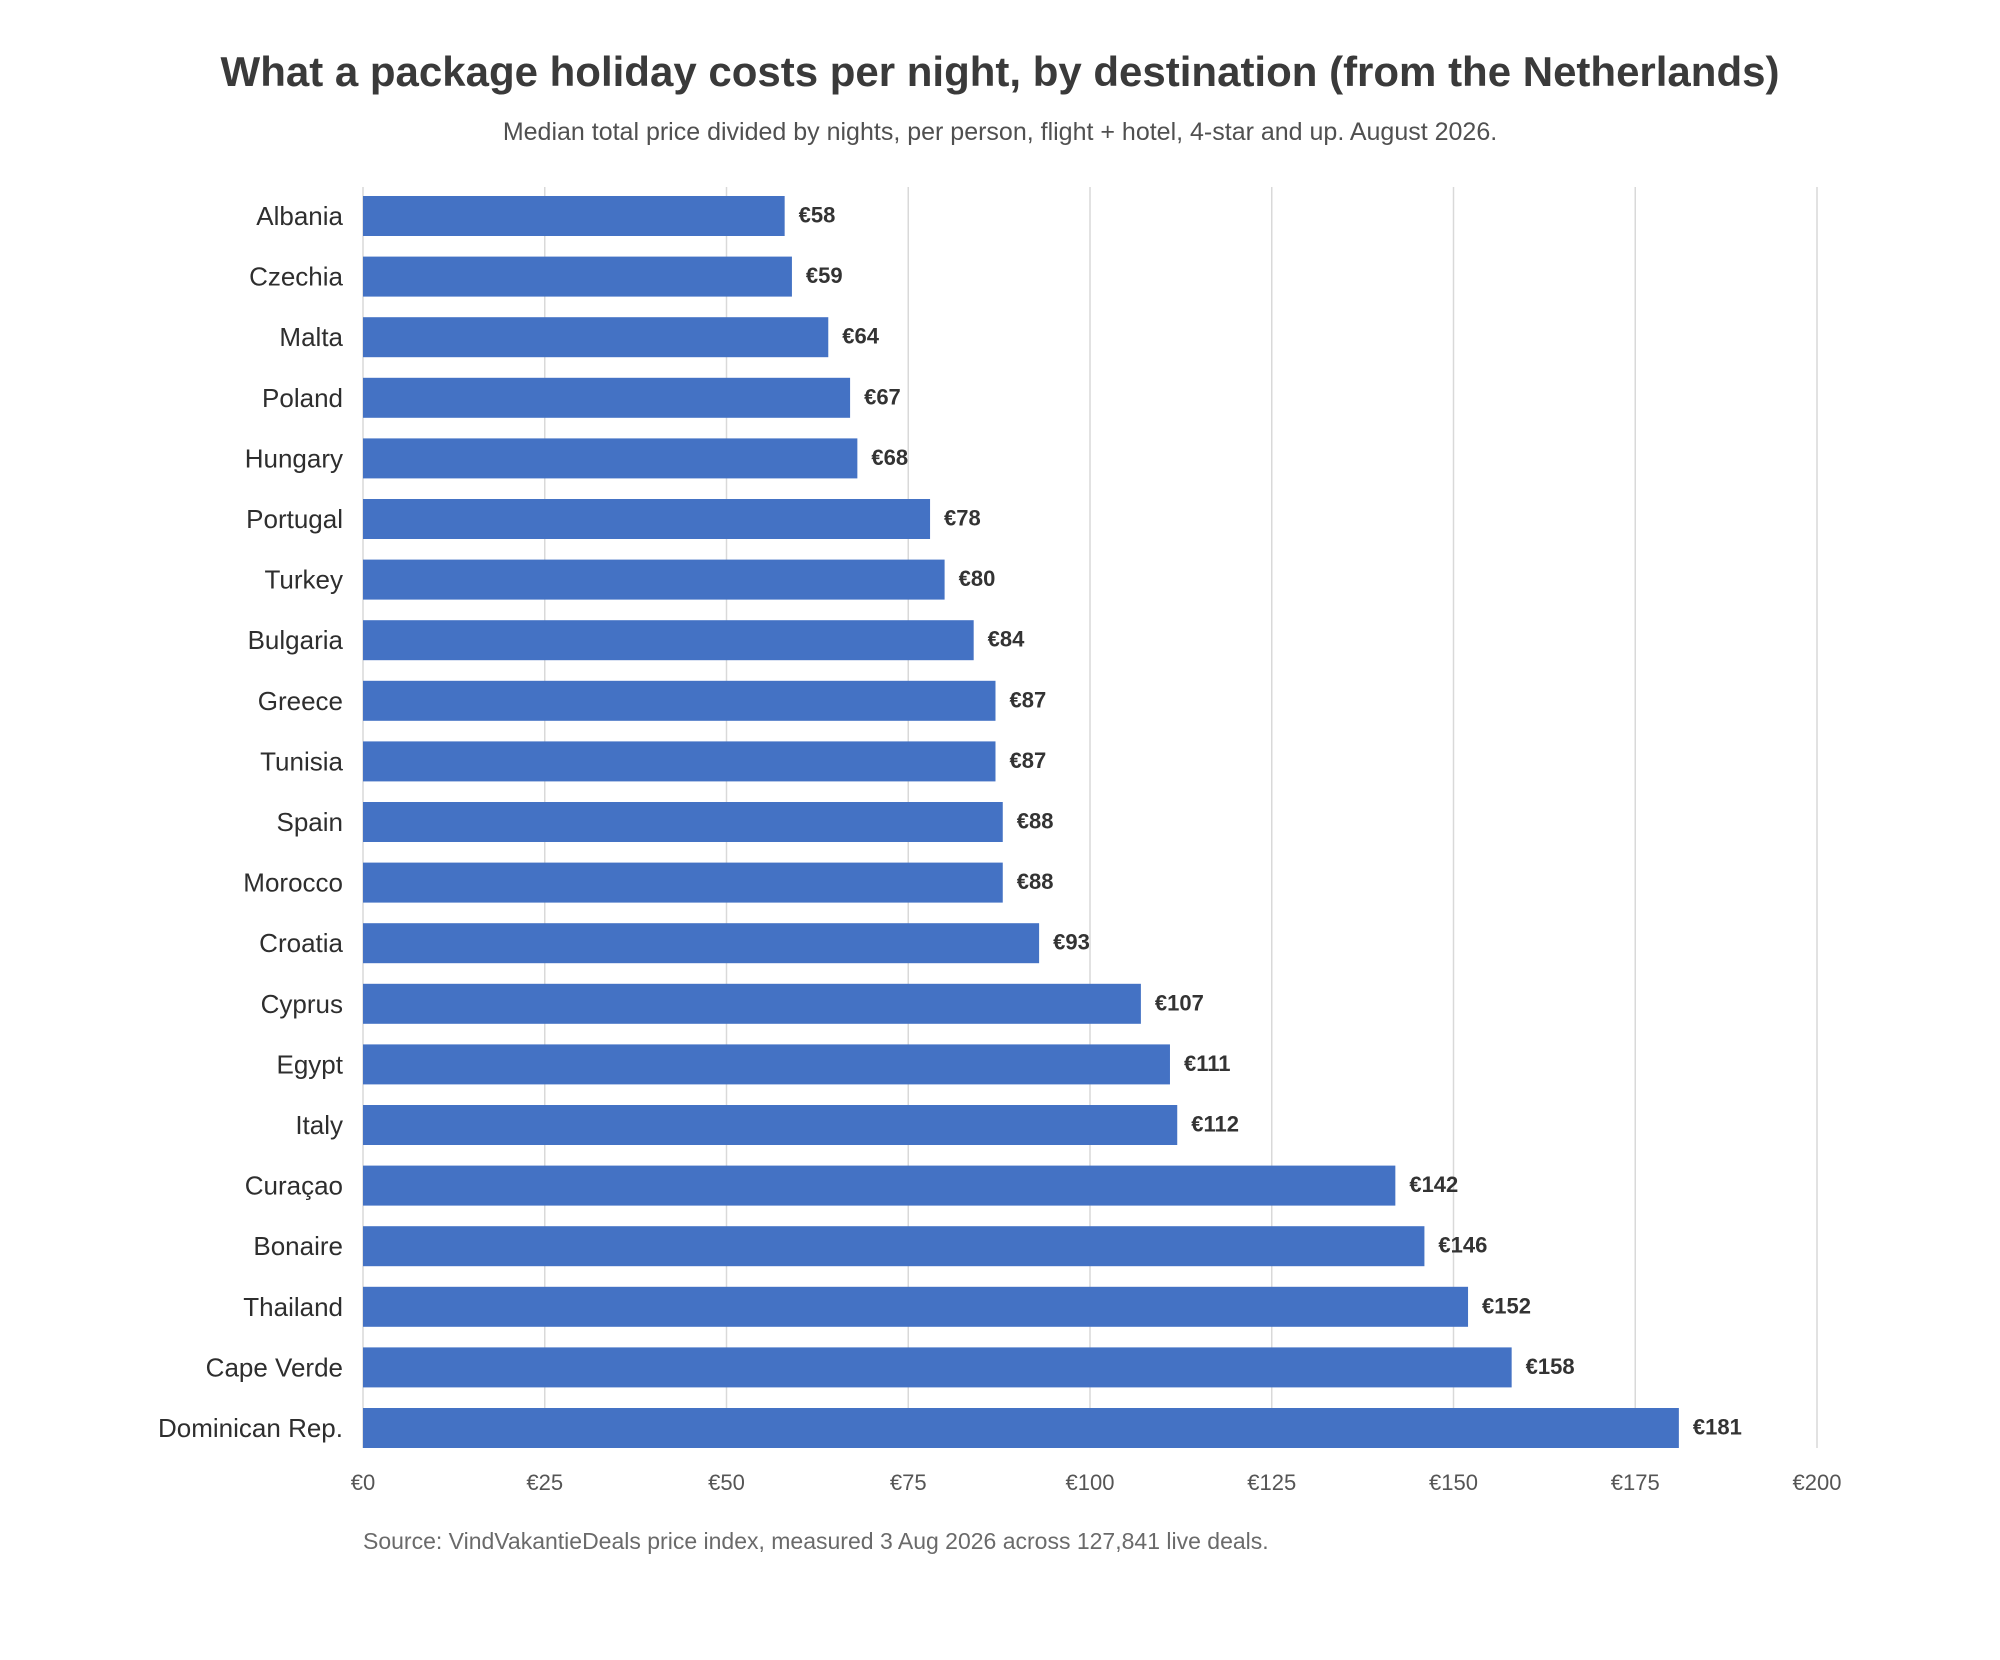  What do you see at coordinates (1717, 1427) in the screenshot?
I see `value-label: €181` at bounding box center [1717, 1427].